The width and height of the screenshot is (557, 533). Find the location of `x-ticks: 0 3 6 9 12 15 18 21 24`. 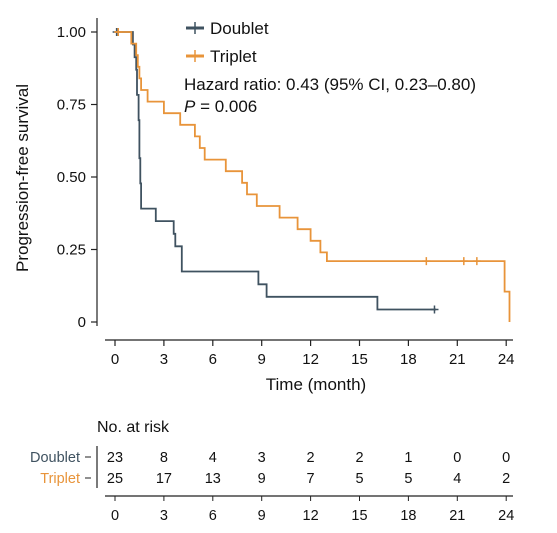

x-ticks: 0 3 6 9 12 15 18 21 24 is located at coordinates (313, 354).